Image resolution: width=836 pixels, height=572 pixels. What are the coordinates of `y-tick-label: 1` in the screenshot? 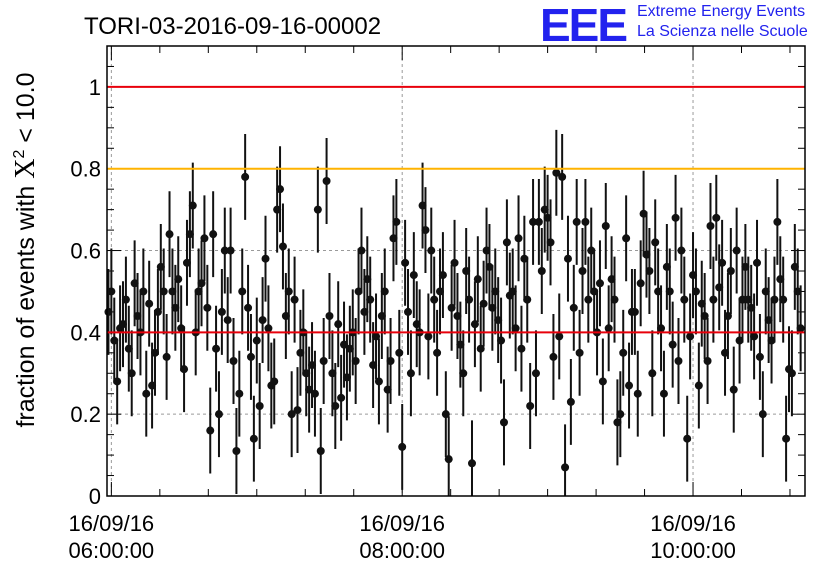 It's located at (95, 87).